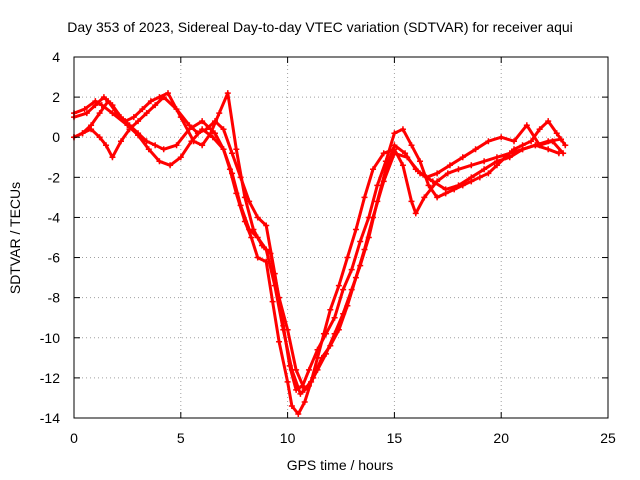  What do you see at coordinates (608, 438) in the screenshot?
I see `x-tick-label: 25` at bounding box center [608, 438].